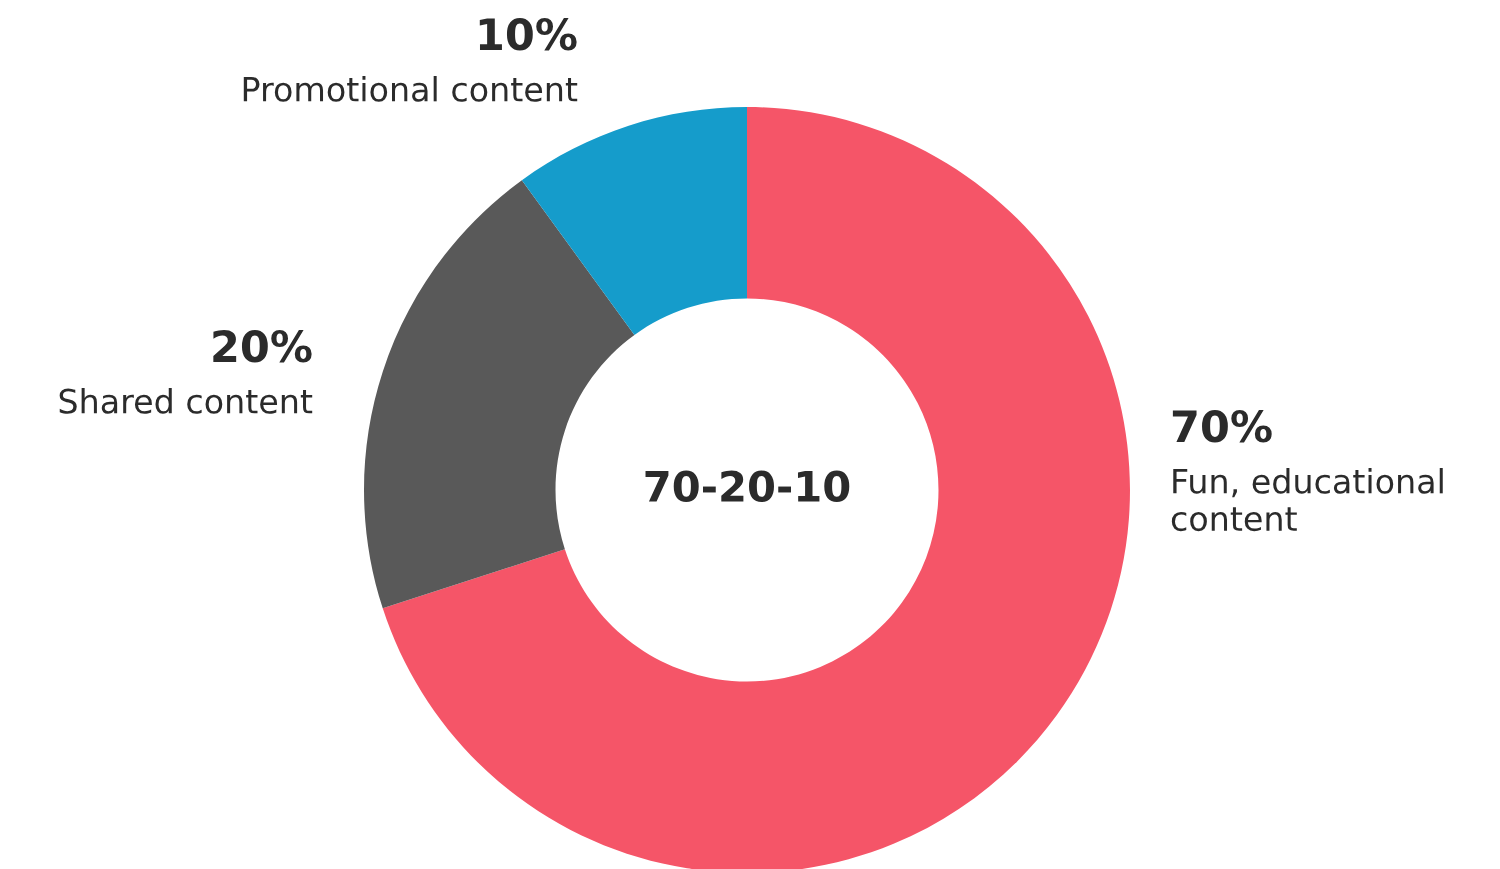 Image resolution: width=1500 pixels, height=869 pixels. I want to click on slice-label: Shared content, so click(186, 401).